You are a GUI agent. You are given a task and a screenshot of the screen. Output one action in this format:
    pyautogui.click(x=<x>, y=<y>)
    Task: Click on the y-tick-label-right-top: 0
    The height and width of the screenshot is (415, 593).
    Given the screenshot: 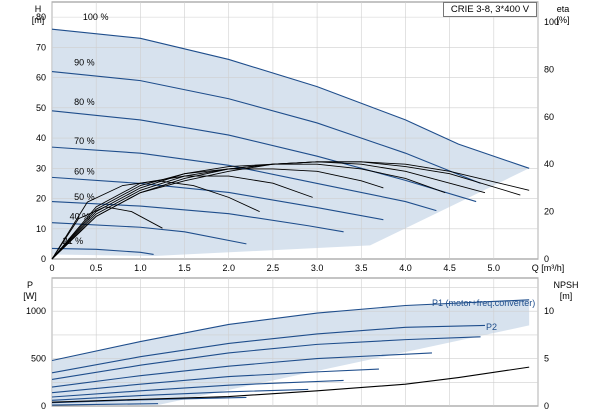 What is the action you would take?
    pyautogui.click(x=546, y=259)
    